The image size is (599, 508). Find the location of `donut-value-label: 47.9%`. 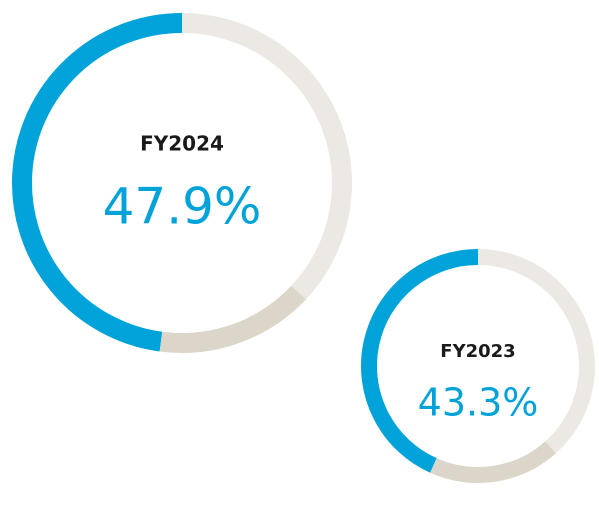

donut-value-label: 47.9% is located at coordinates (182, 207).